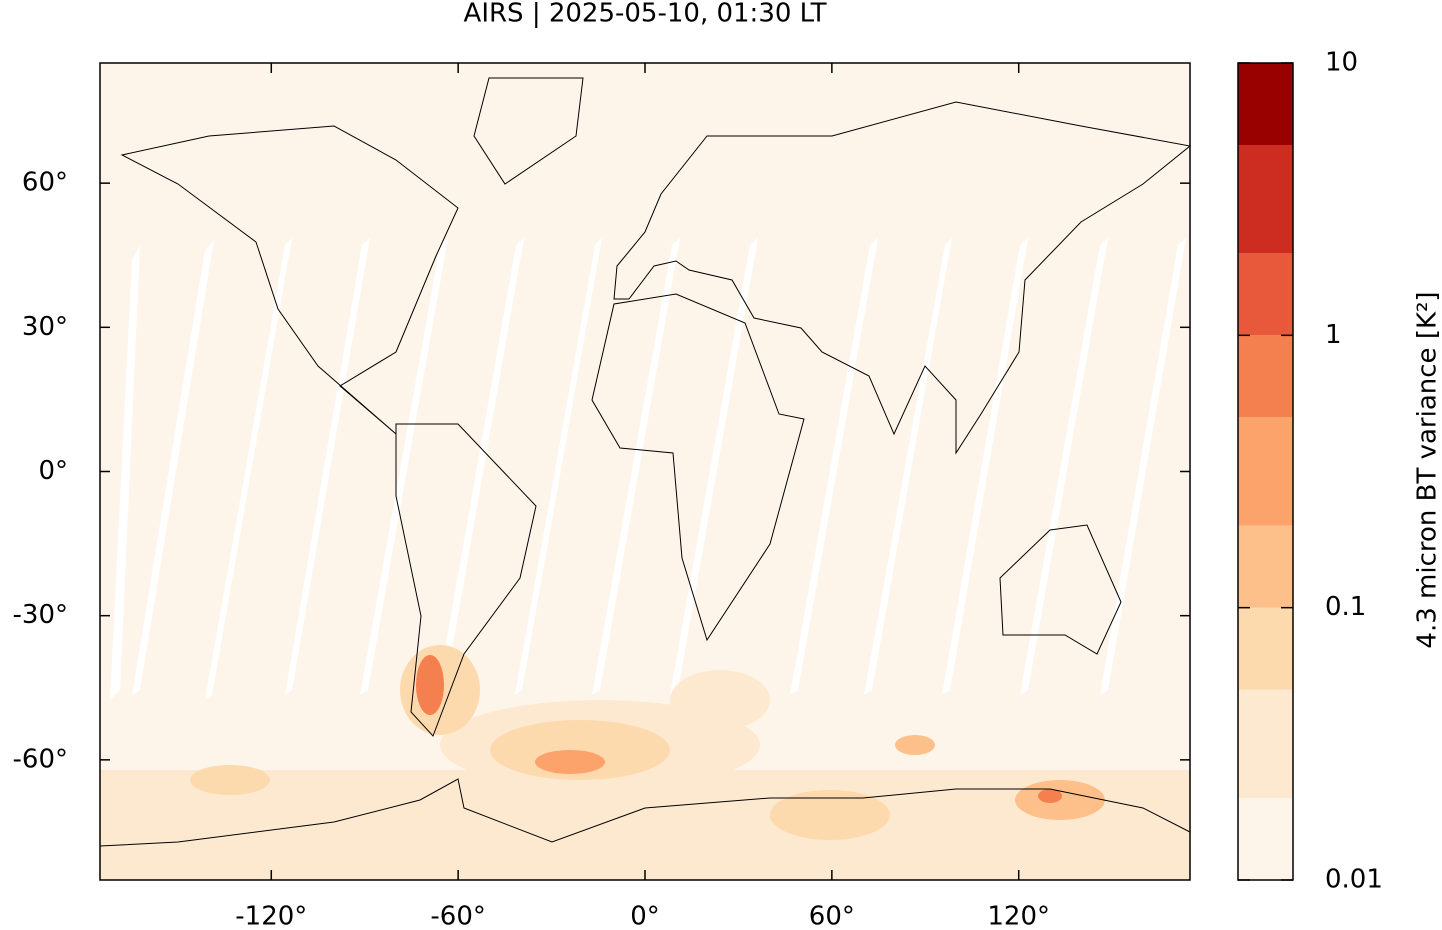  Describe the element at coordinates (45, 327) in the screenshot. I see `y-tick-label: 30°` at that location.